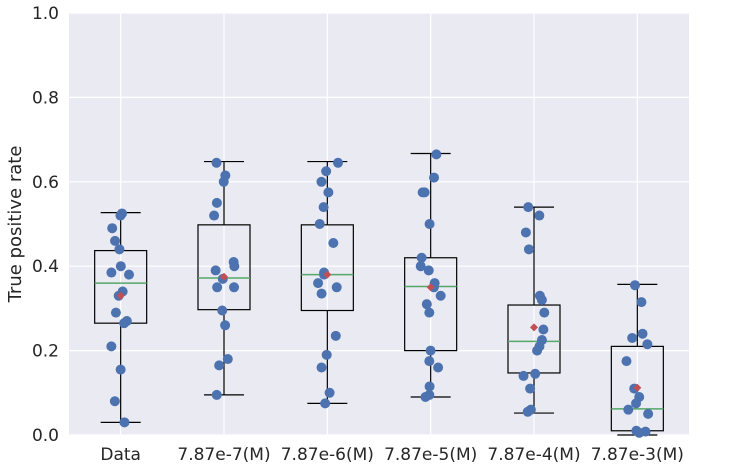  I want to click on x-tick-label: 7.87e-5(M), so click(430, 455).